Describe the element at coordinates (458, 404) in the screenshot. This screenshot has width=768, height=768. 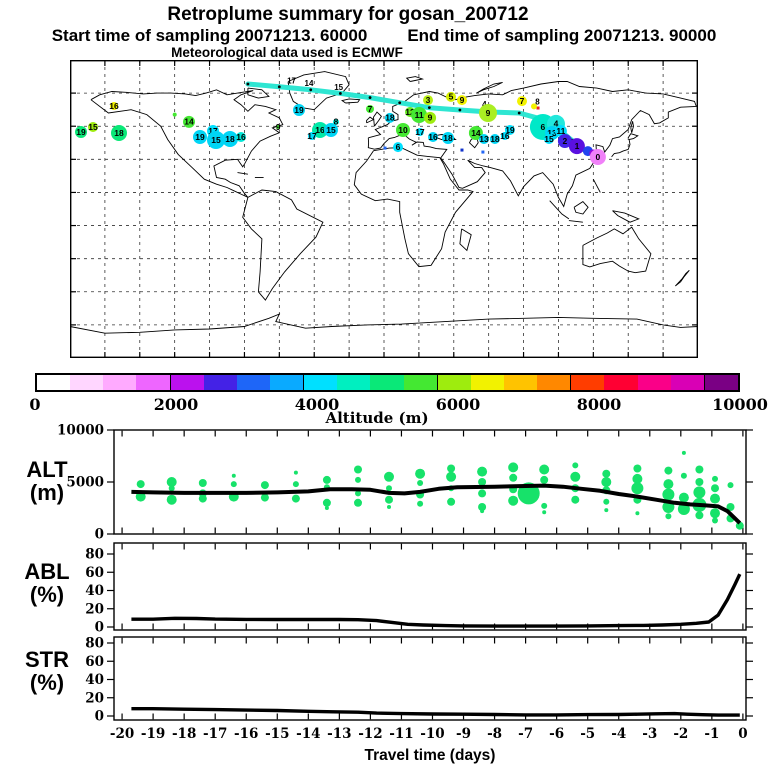
I see `colorbar-tick-label: 6000` at that location.